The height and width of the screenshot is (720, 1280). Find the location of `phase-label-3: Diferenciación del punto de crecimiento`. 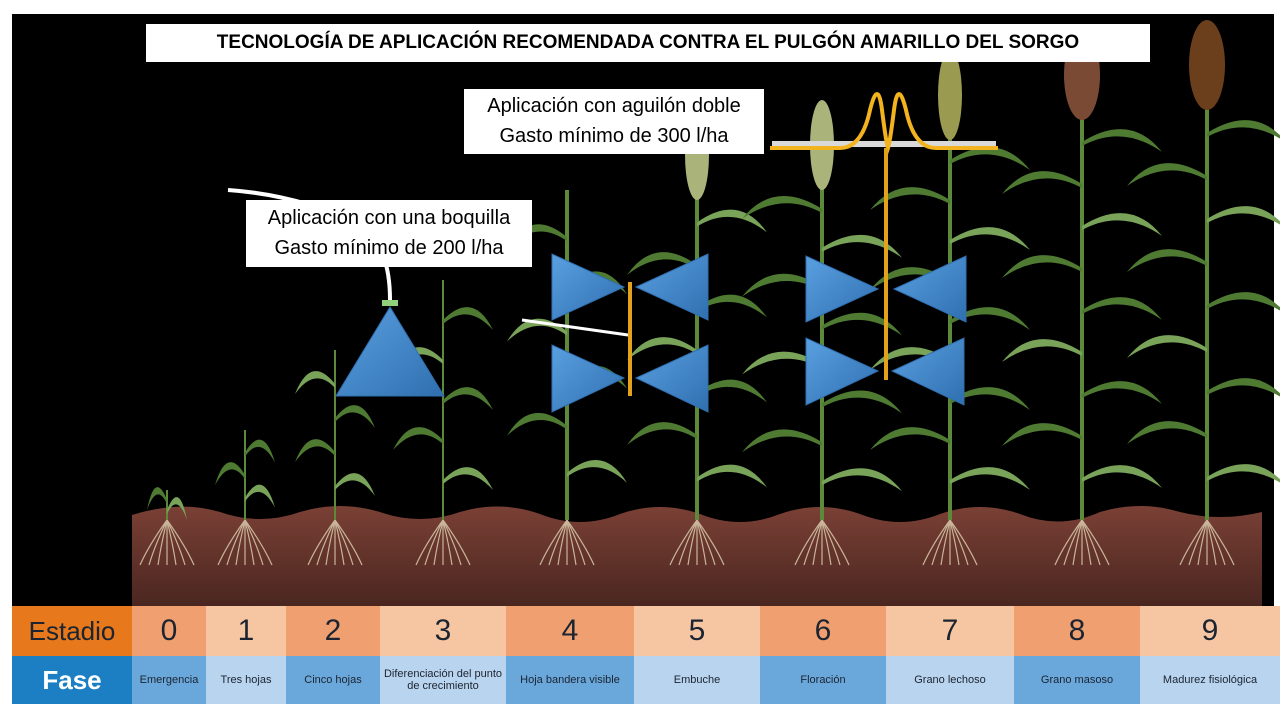

phase-label-3: Diferenciación del punto de crecimiento is located at coordinates (443, 680).